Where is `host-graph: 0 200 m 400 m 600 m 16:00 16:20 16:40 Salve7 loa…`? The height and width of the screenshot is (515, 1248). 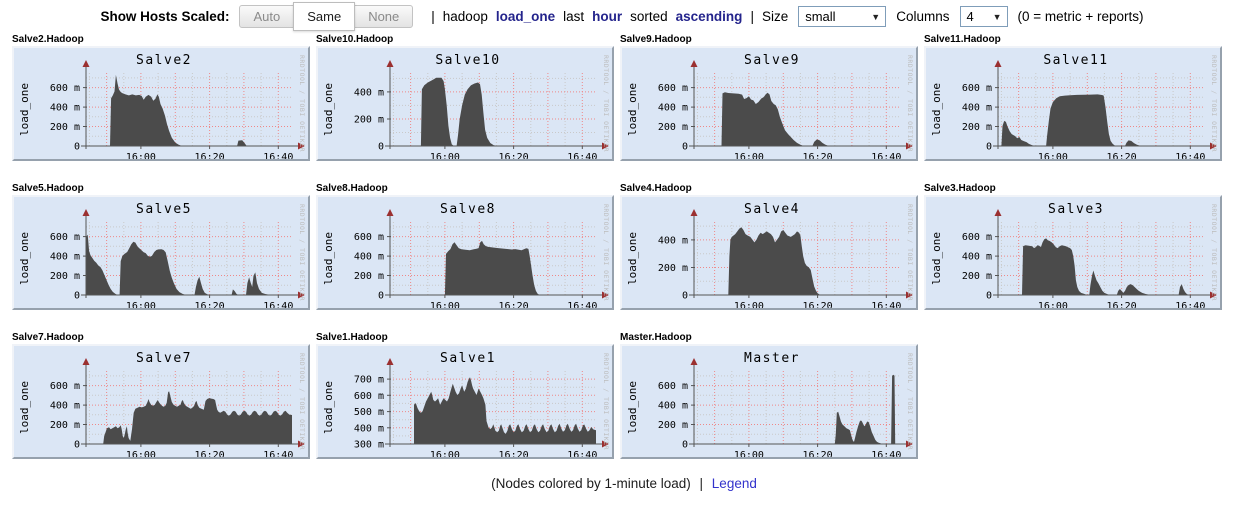
host-graph: 0 200 m 400 m 600 m 16:00 16:20 16:40 Salve7 loa… is located at coordinates (161, 401).